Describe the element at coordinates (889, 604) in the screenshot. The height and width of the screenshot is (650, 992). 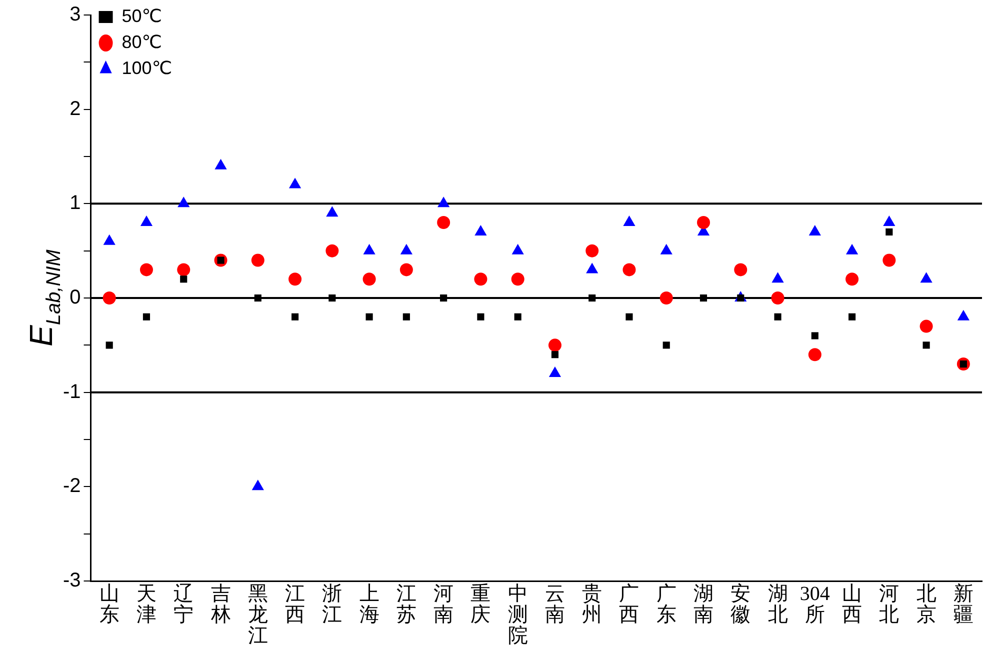
I see `x-tick-label: 河北` at that location.